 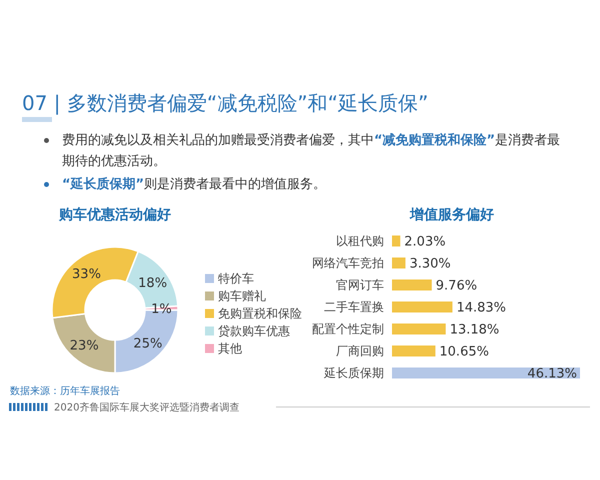 What do you see at coordinates (348, 329) in the screenshot?
I see `y-tick-label: 配置个性定制` at bounding box center [348, 329].